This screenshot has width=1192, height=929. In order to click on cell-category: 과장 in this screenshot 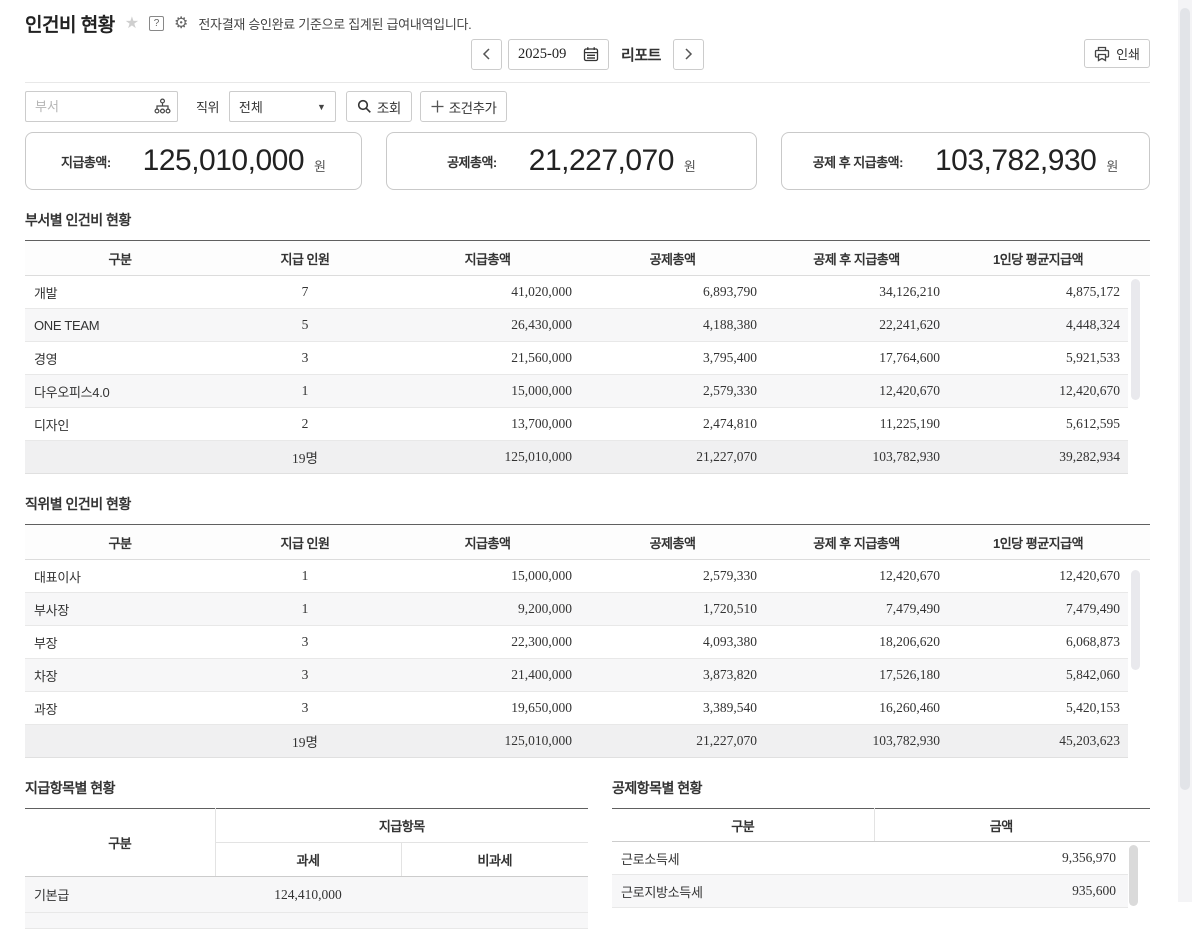, I will do `click(120, 708)`.